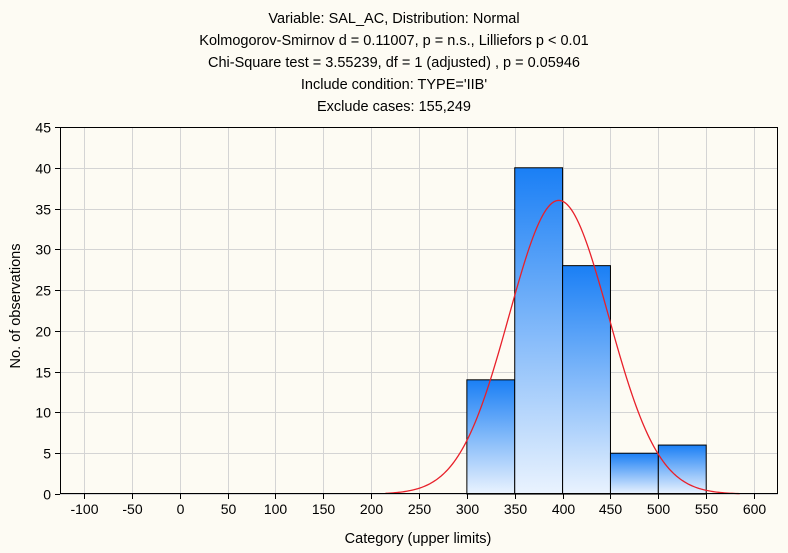  What do you see at coordinates (516, 509) in the screenshot?
I see `x-tick-label: 350` at bounding box center [516, 509].